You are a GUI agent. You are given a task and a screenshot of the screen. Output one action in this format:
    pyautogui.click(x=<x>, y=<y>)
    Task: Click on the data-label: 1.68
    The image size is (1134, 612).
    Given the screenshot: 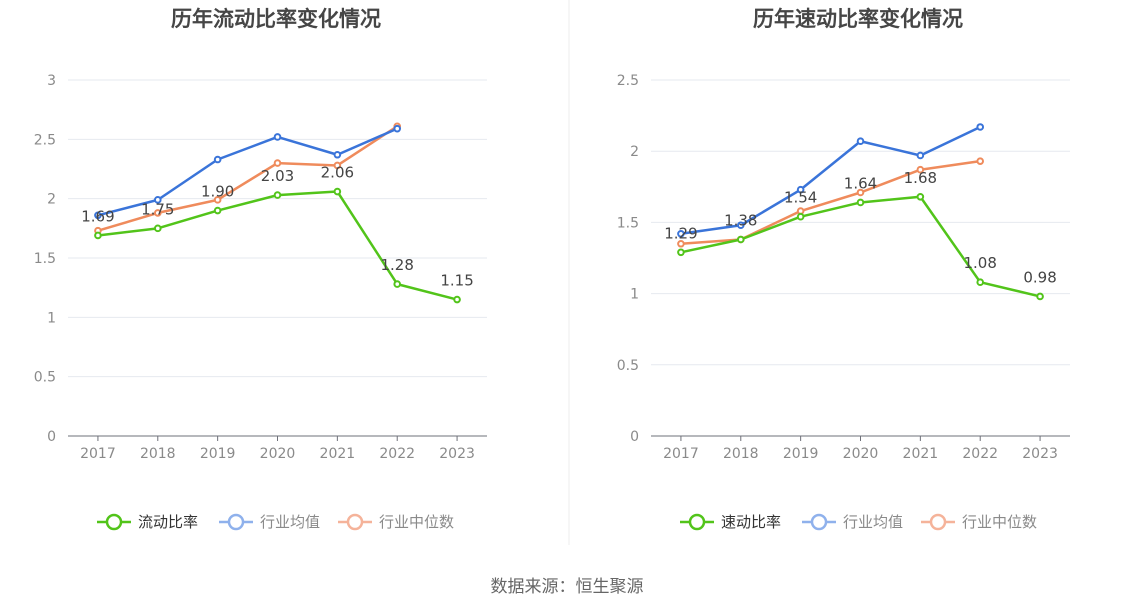 What is the action you would take?
    pyautogui.click(x=920, y=178)
    